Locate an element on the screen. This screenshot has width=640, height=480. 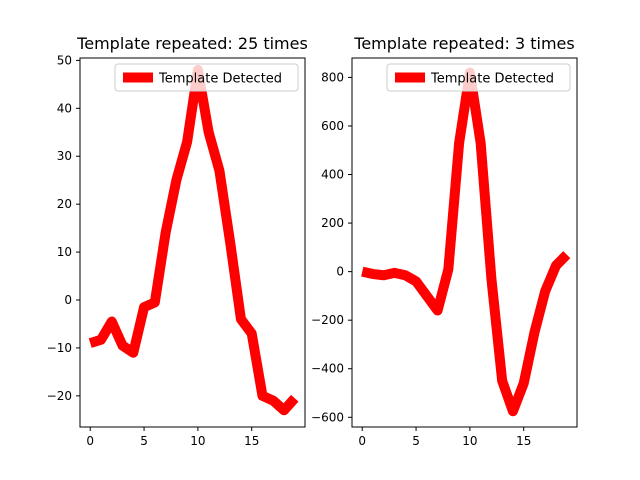
y-tick-label: −200 is located at coordinates (327, 320).